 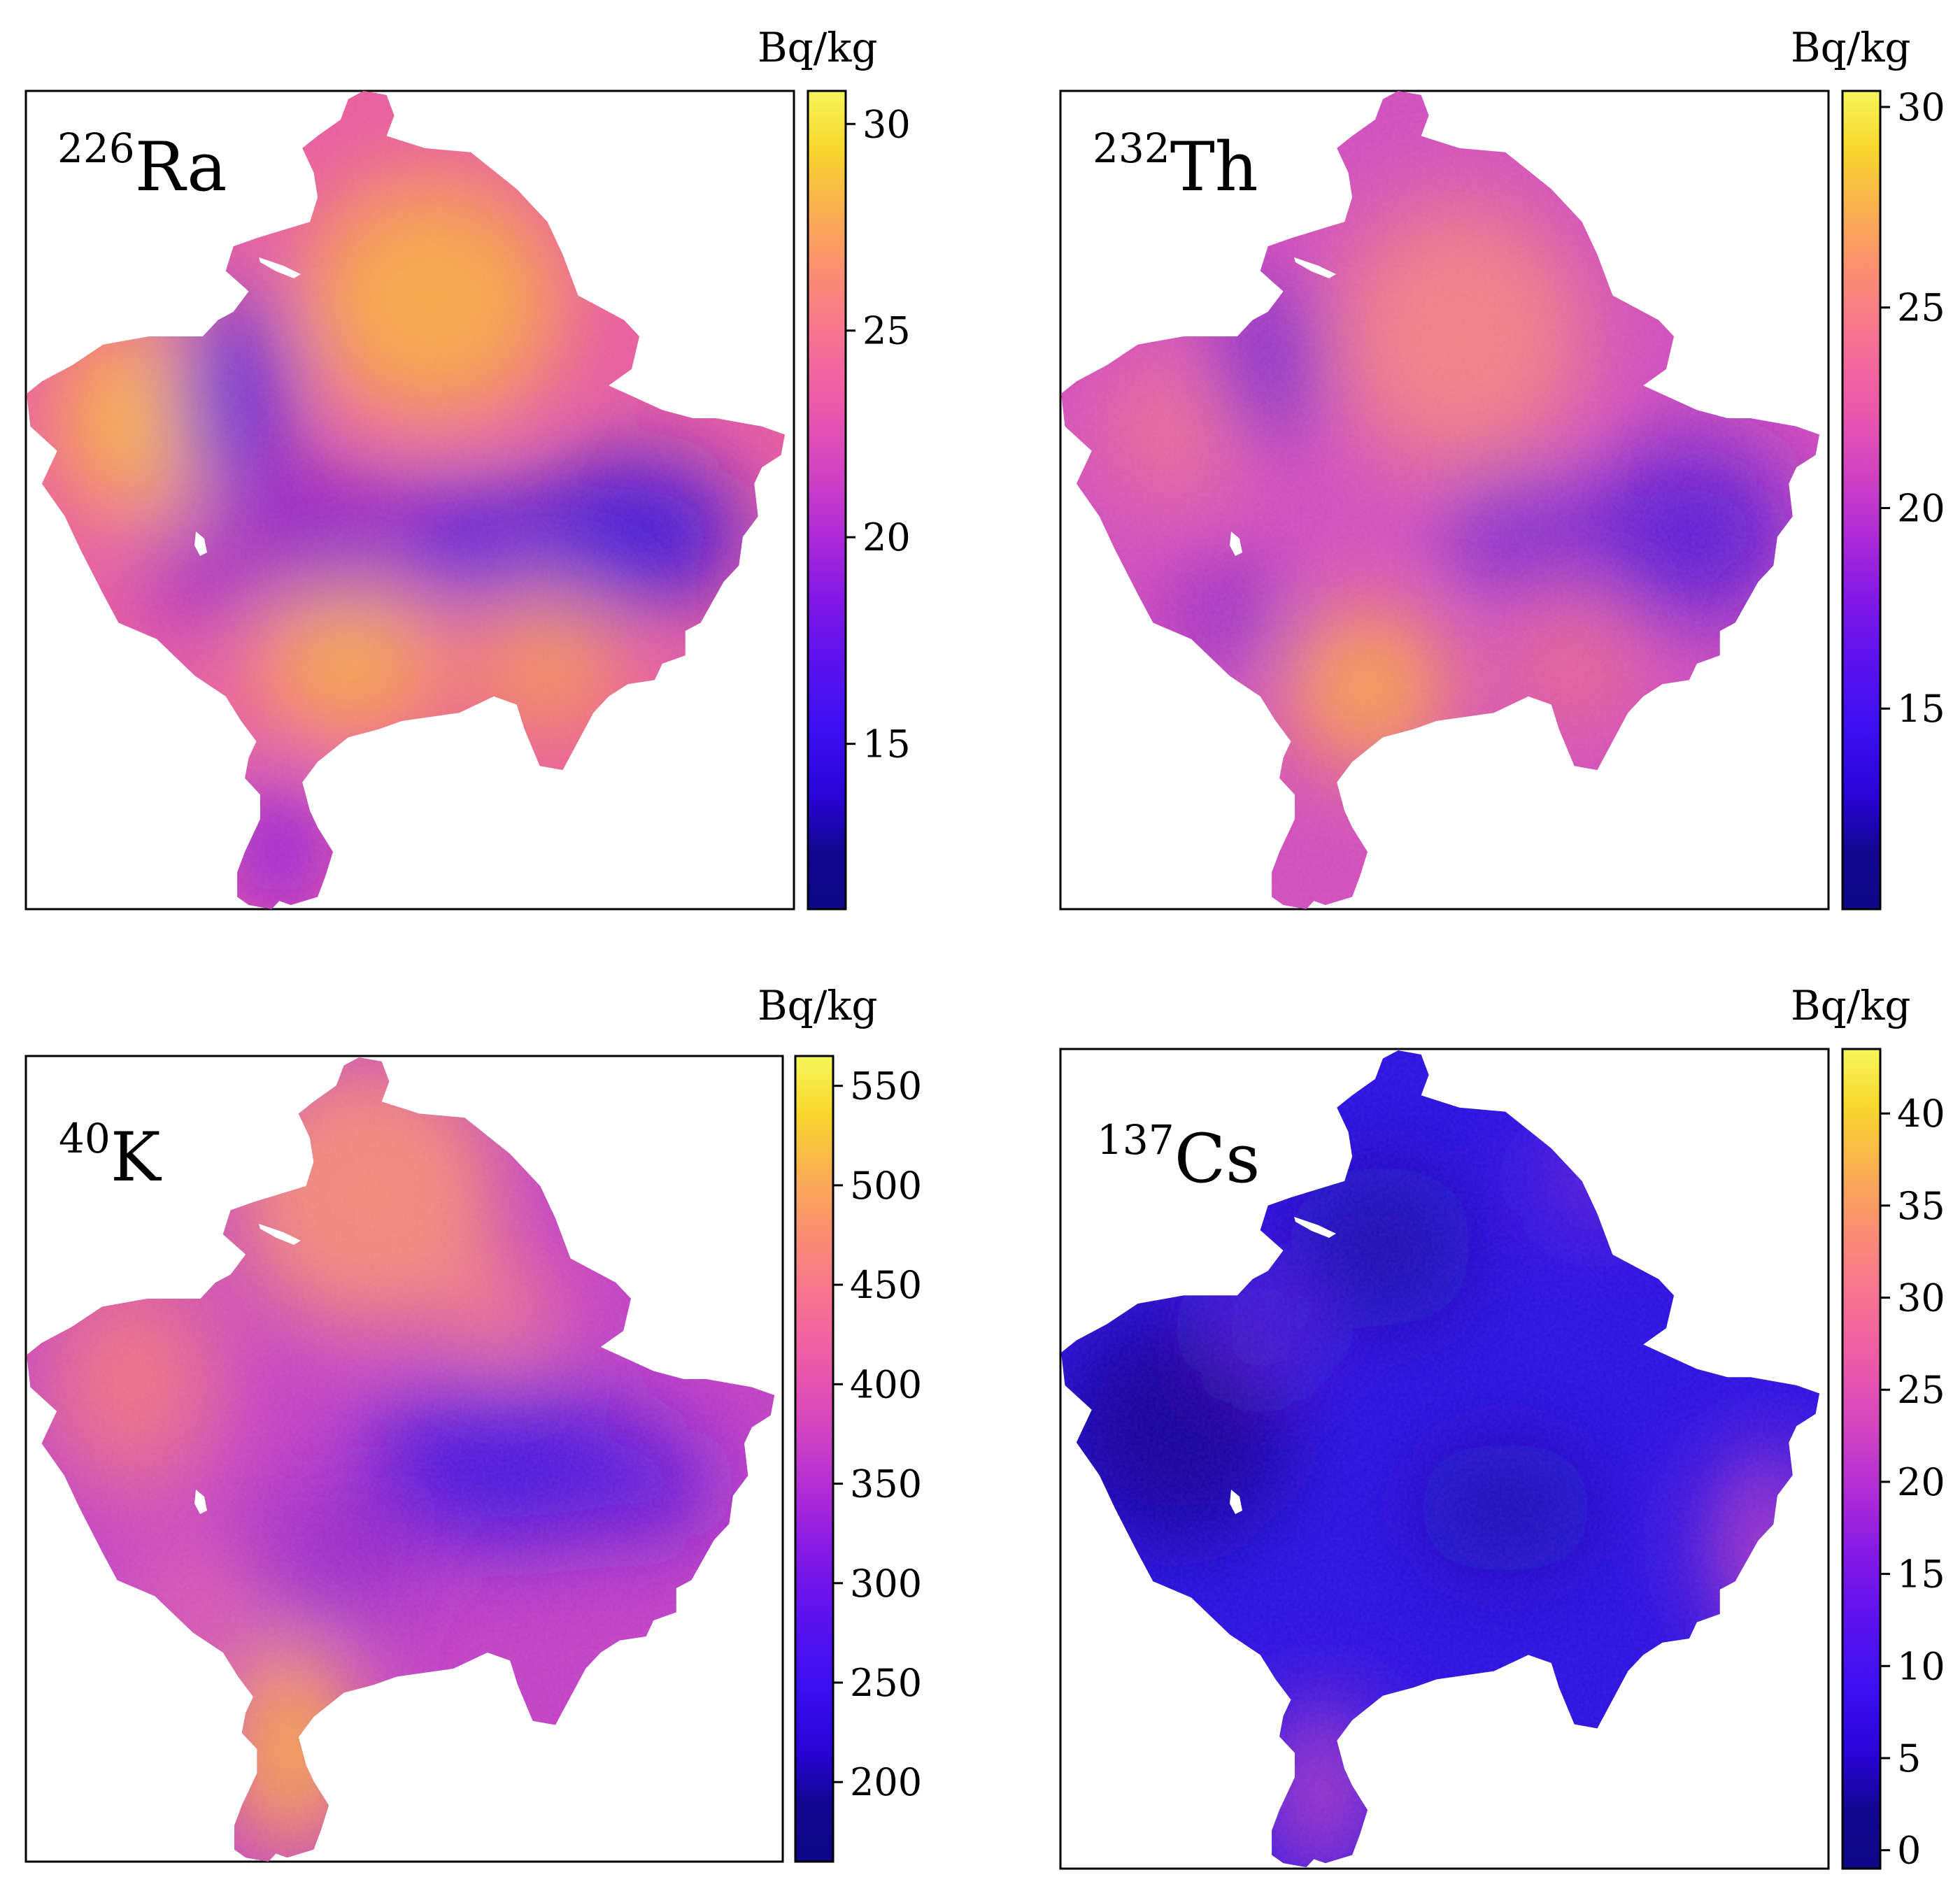 What do you see at coordinates (877, 1434) in the screenshot?
I see `colorbar-ticks: 200 250 300 350 400 450 500 550` at bounding box center [877, 1434].